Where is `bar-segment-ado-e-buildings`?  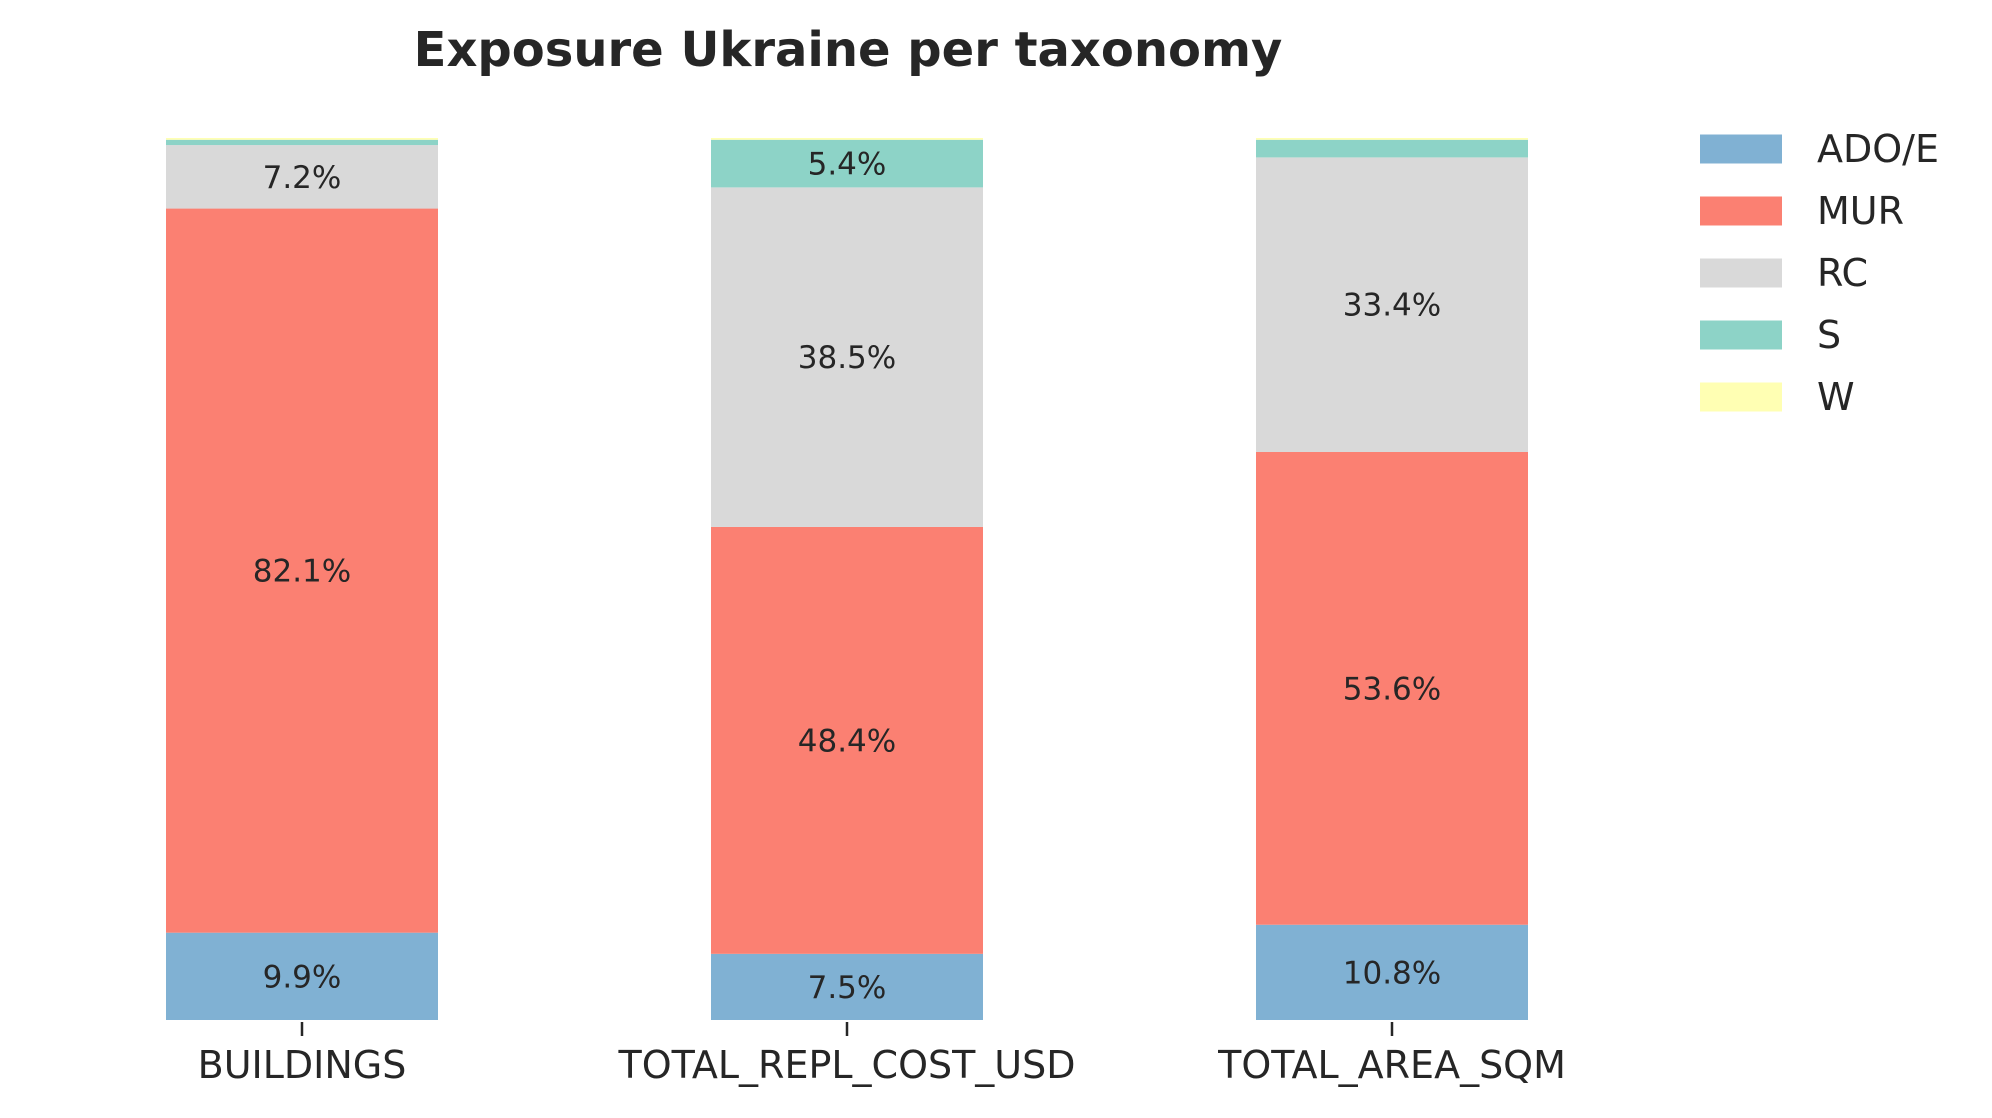
bar-segment-ado-e-buildings is located at coordinates (302, 976).